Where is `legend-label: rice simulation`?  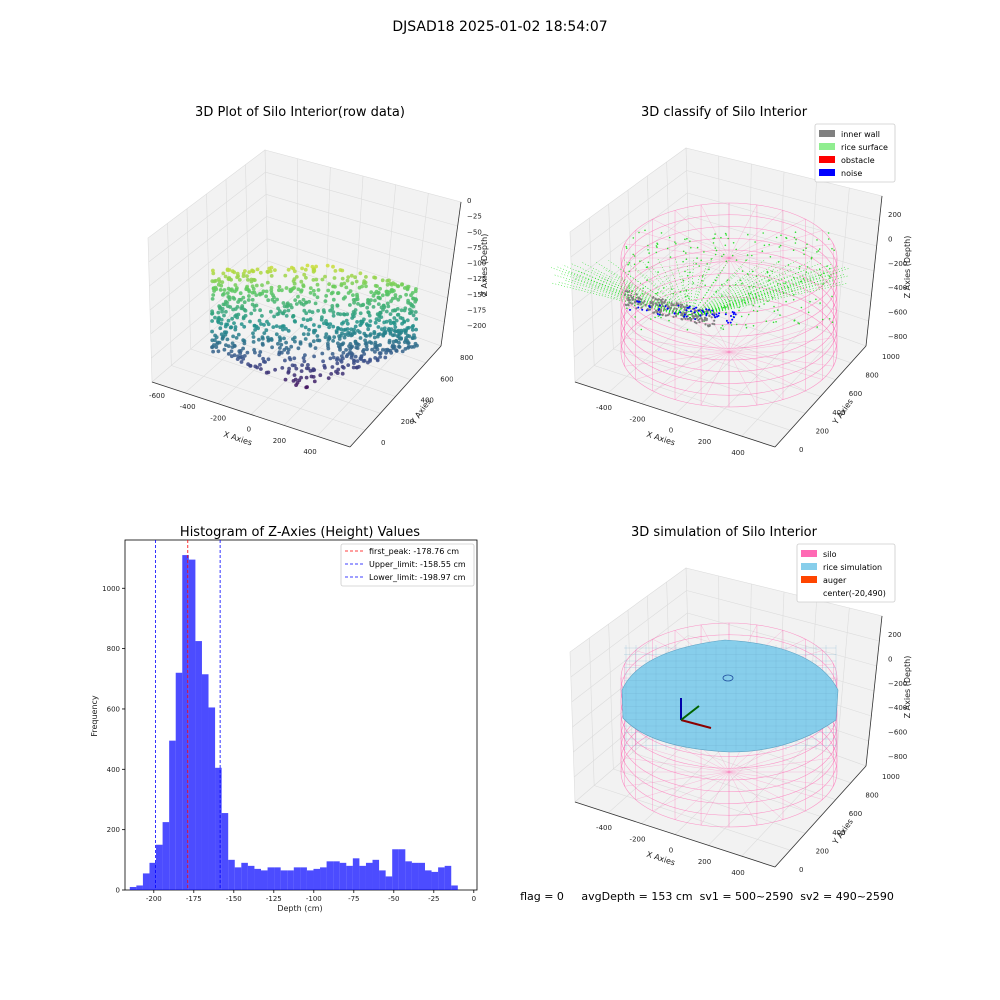
legend-label: rice simulation is located at coordinates (852, 567).